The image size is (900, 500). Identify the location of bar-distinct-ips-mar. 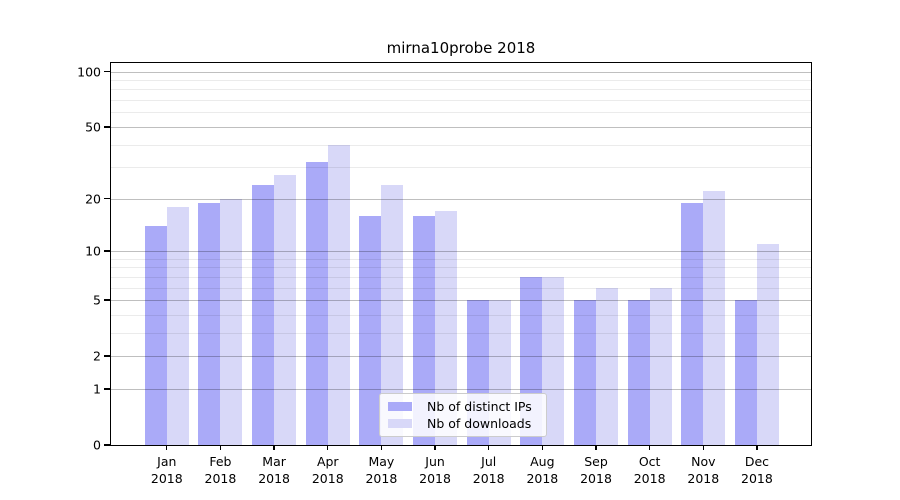
(263, 314).